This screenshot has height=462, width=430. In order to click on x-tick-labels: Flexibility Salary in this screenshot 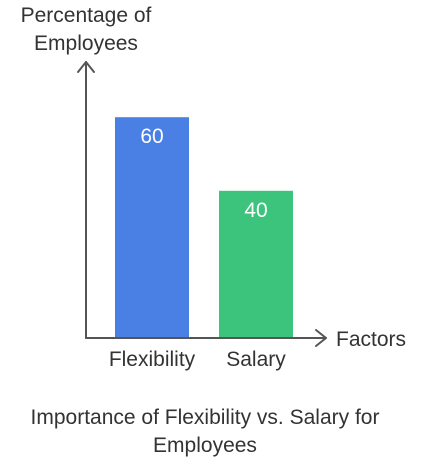, I will do `click(197, 359)`.